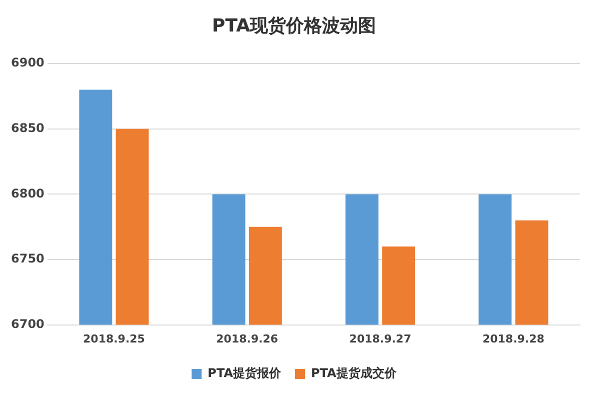  Describe the element at coordinates (27, 323) in the screenshot. I see `y-tick-label: 6700` at that location.